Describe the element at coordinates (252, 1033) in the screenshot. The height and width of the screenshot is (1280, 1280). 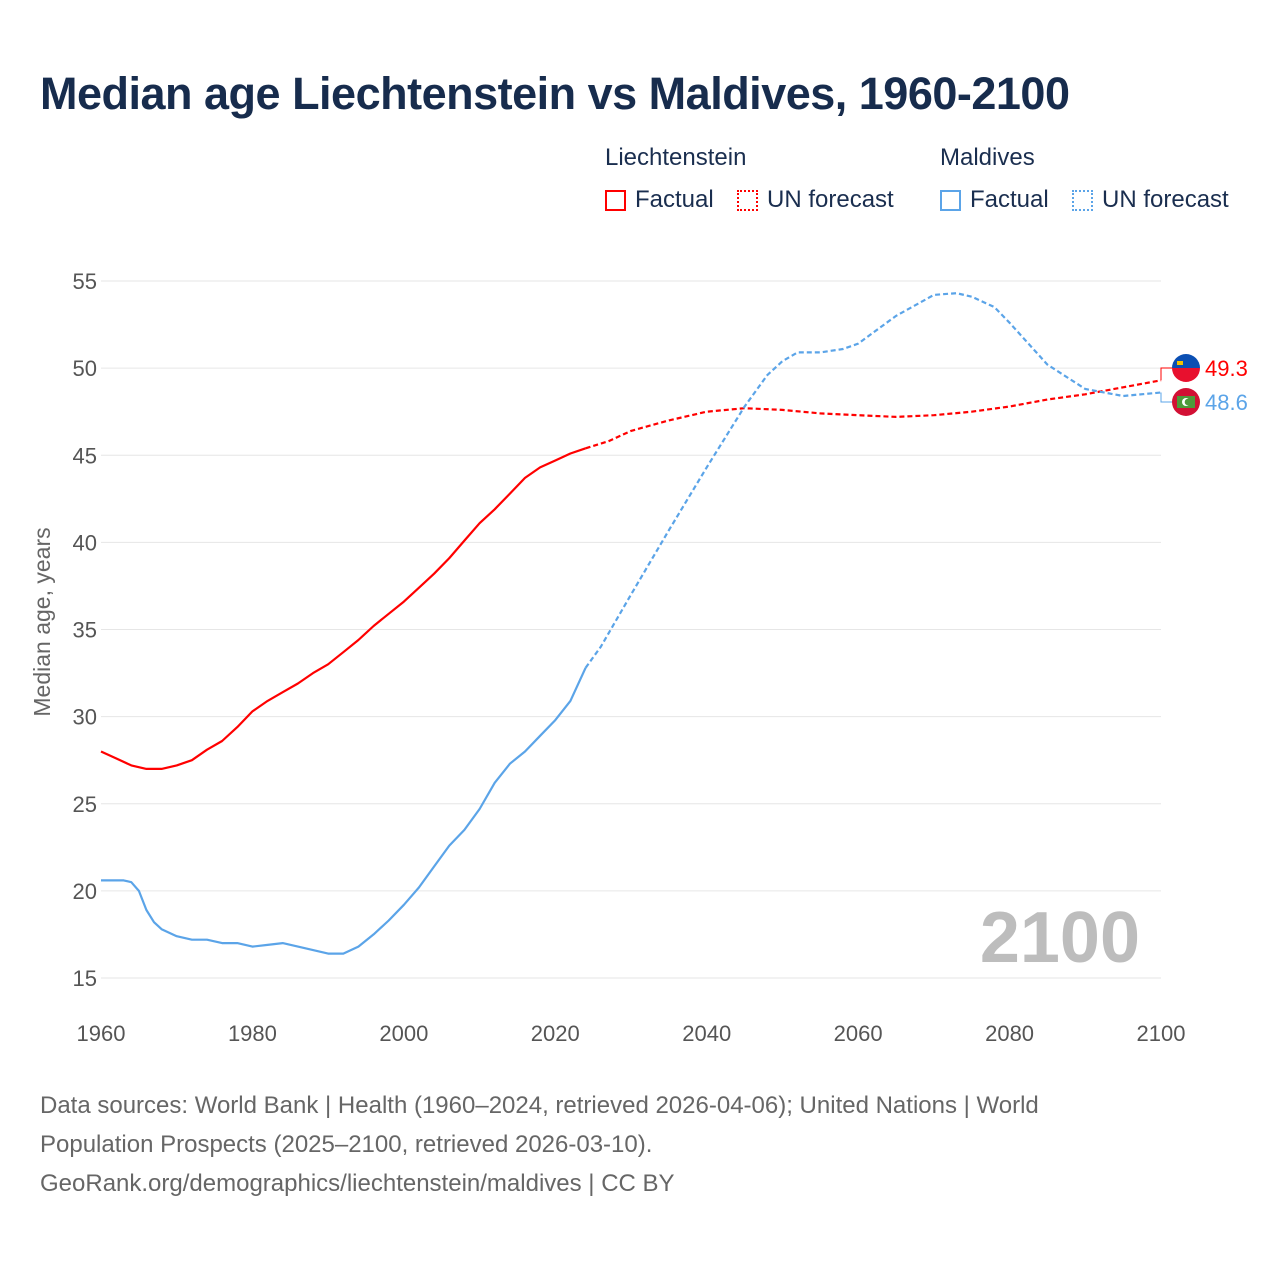
I see `x-tick-label: 1980` at that location.